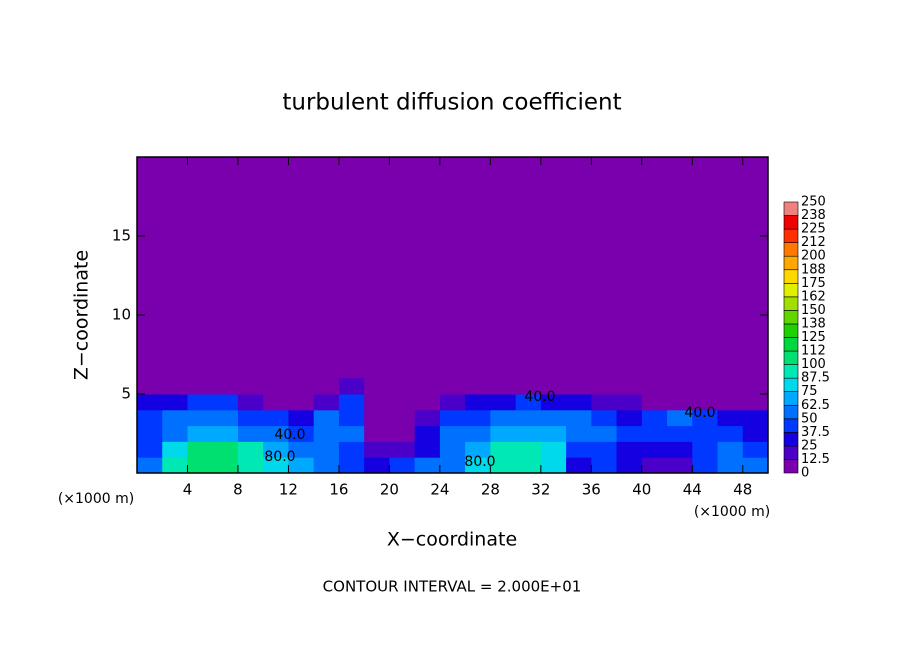 Image resolution: width=904 pixels, height=654 pixels. Describe the element at coordinates (813, 242) in the screenshot. I see `colorbar-label: 212` at that location.